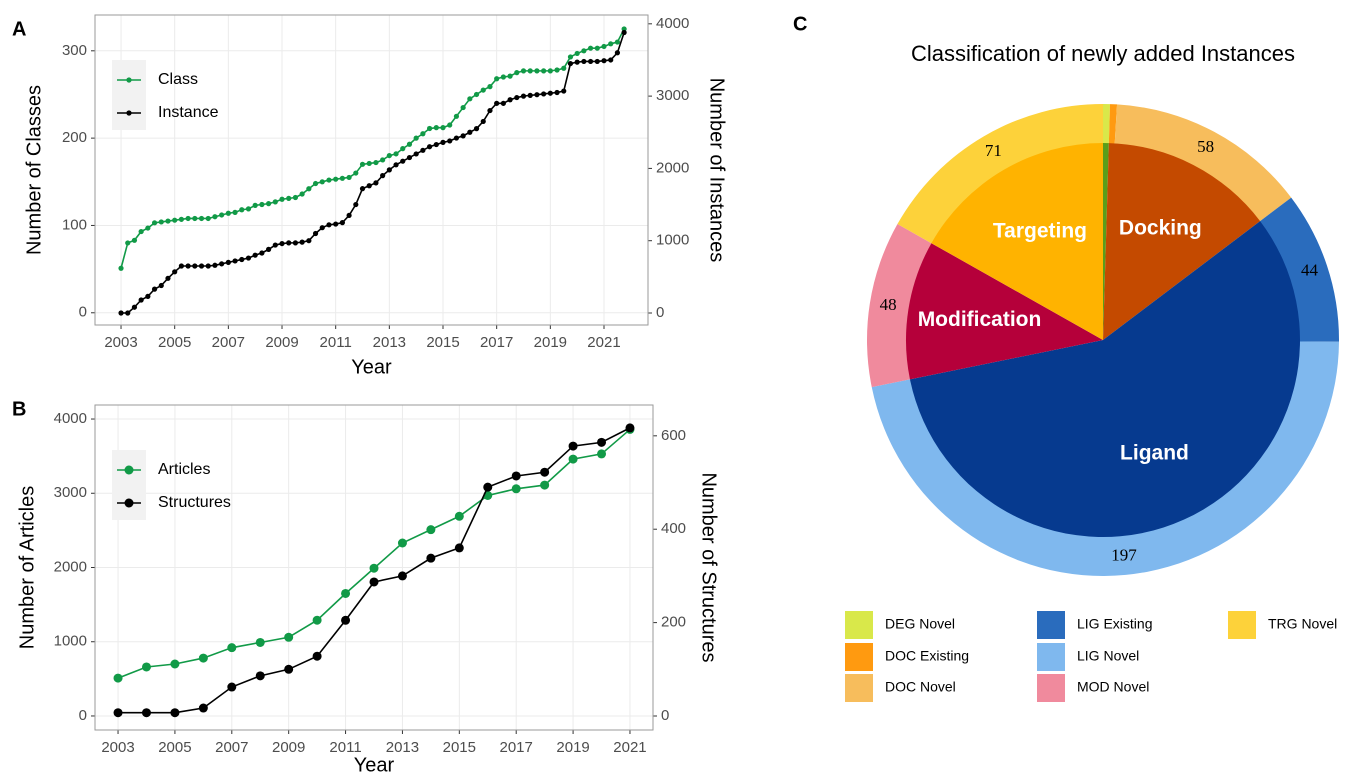 The image size is (1349, 776). Describe the element at coordinates (178, 79) in the screenshot. I see `legend-label: Class` at that location.